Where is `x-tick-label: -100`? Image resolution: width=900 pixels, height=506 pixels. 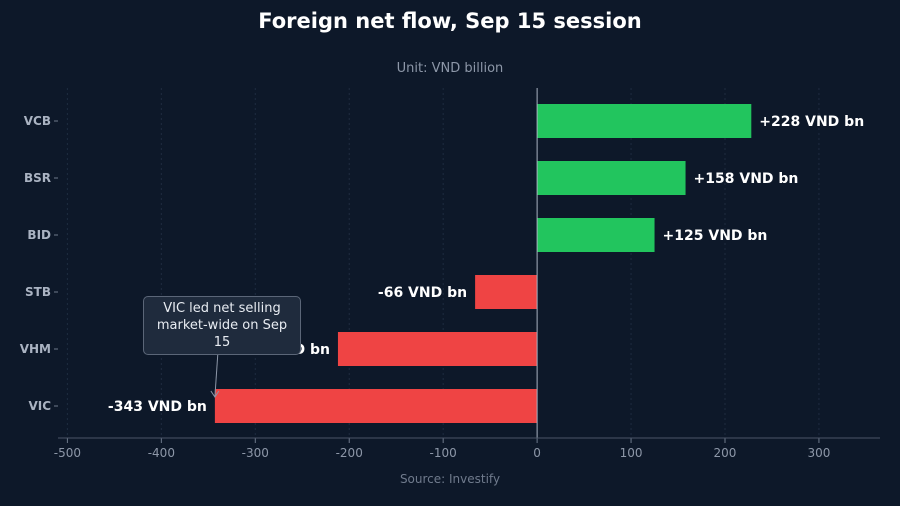
x-tick-label: -100 is located at coordinates (443, 453).